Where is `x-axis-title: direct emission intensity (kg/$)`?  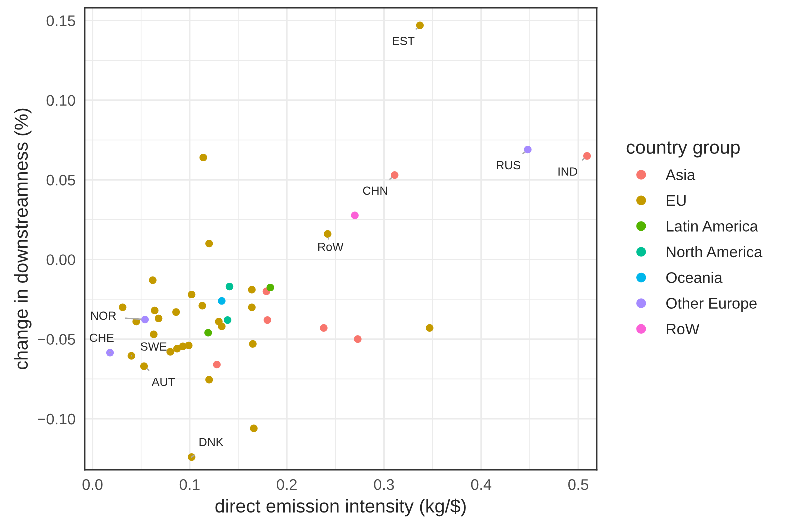
x-axis-title: direct emission intensity (kg/$) is located at coordinates (341, 507).